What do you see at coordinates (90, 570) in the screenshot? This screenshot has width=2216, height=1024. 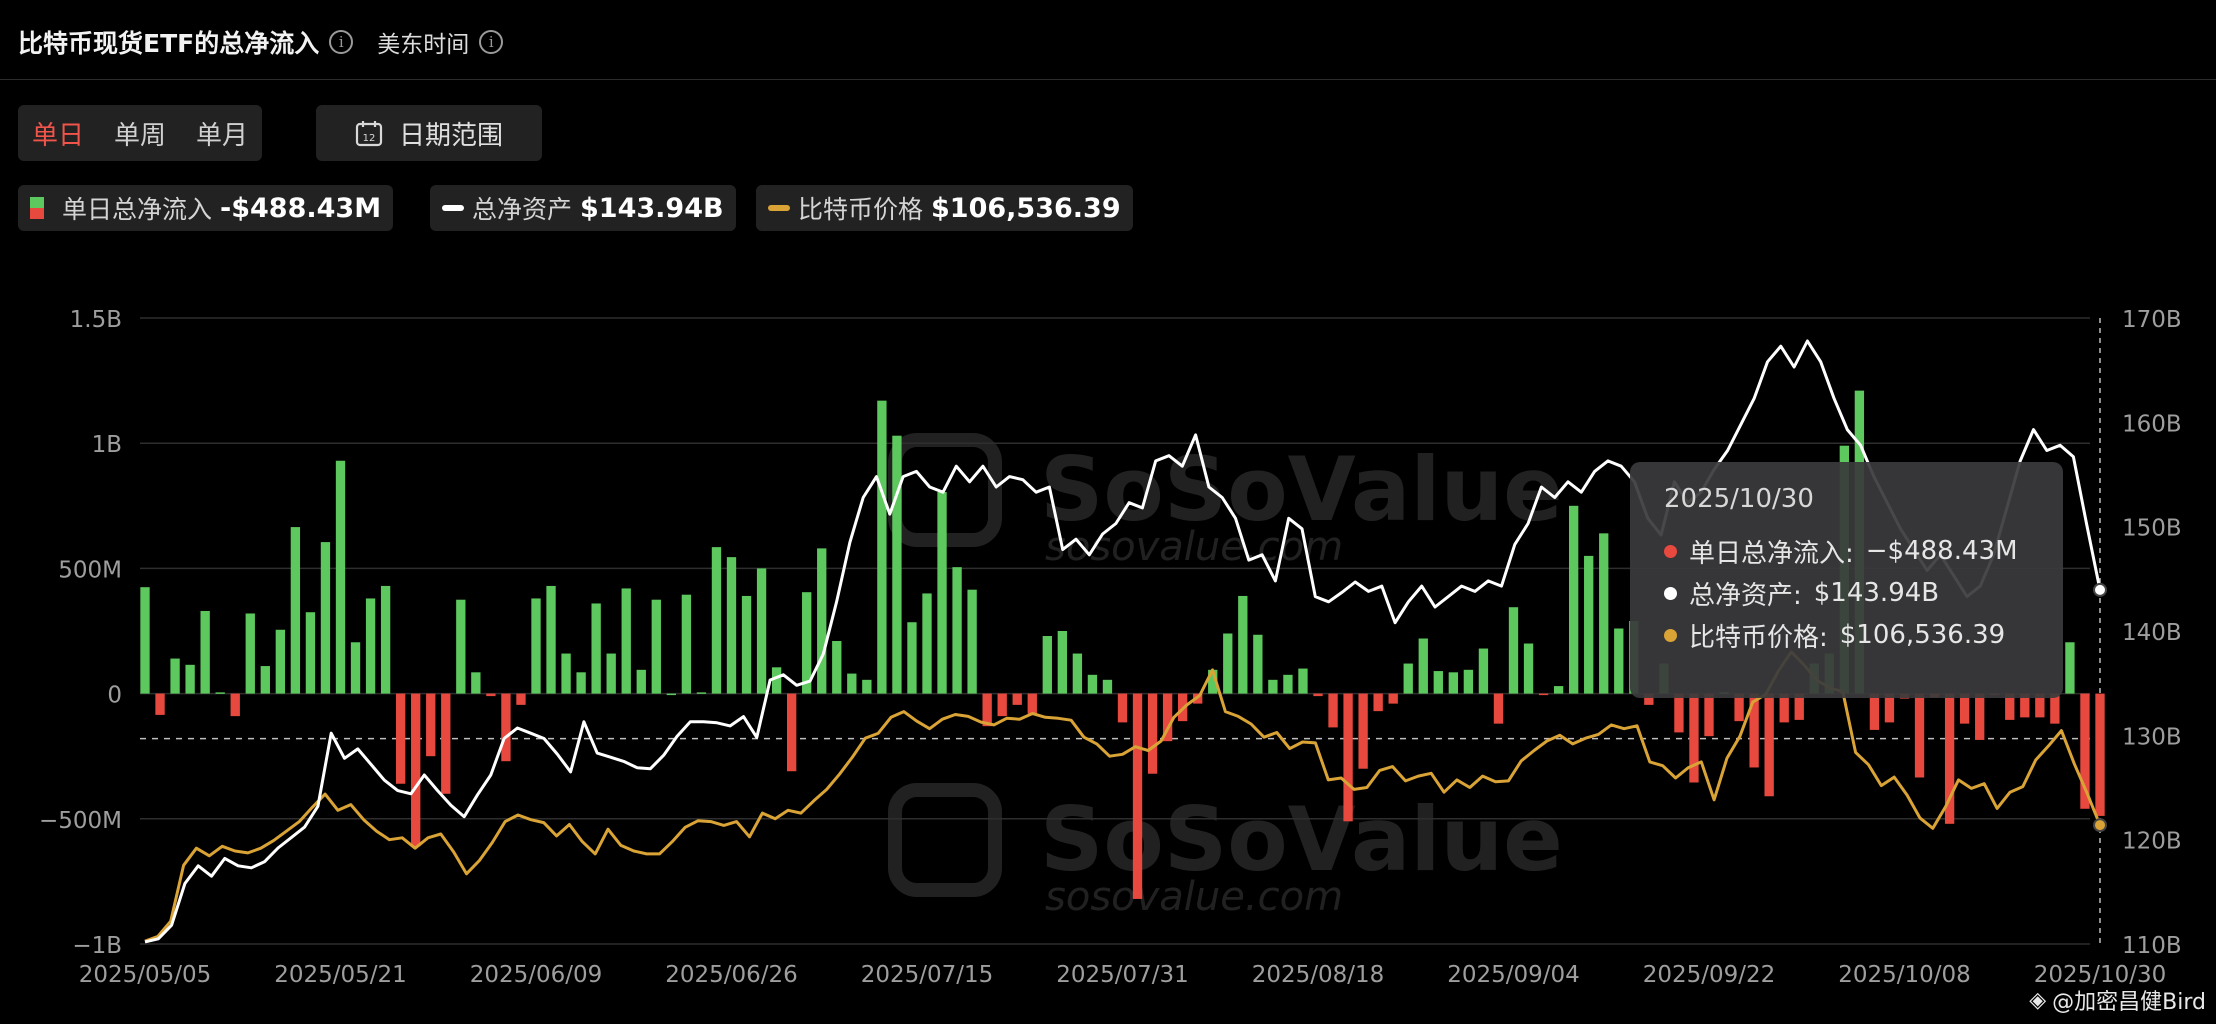 I see `y-left-tick-label: 500M` at bounding box center [90, 570].